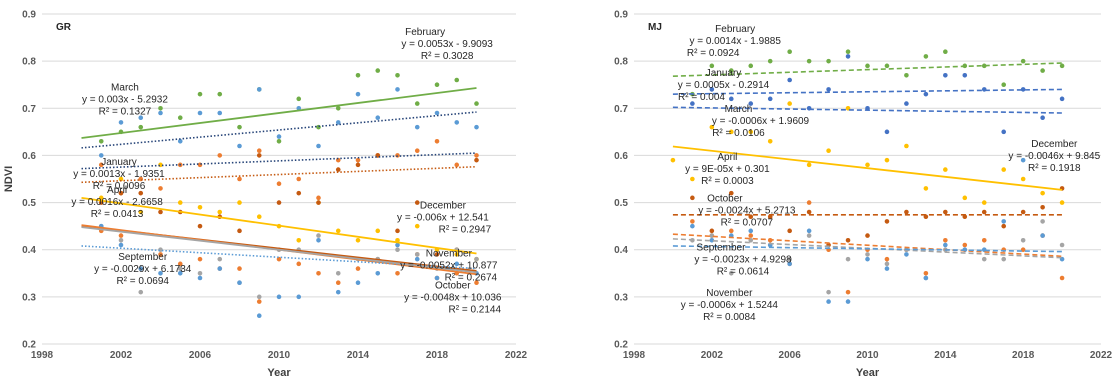 The height and width of the screenshot is (388, 1118). I want to click on x-tick-label: 2014, so click(358, 355).